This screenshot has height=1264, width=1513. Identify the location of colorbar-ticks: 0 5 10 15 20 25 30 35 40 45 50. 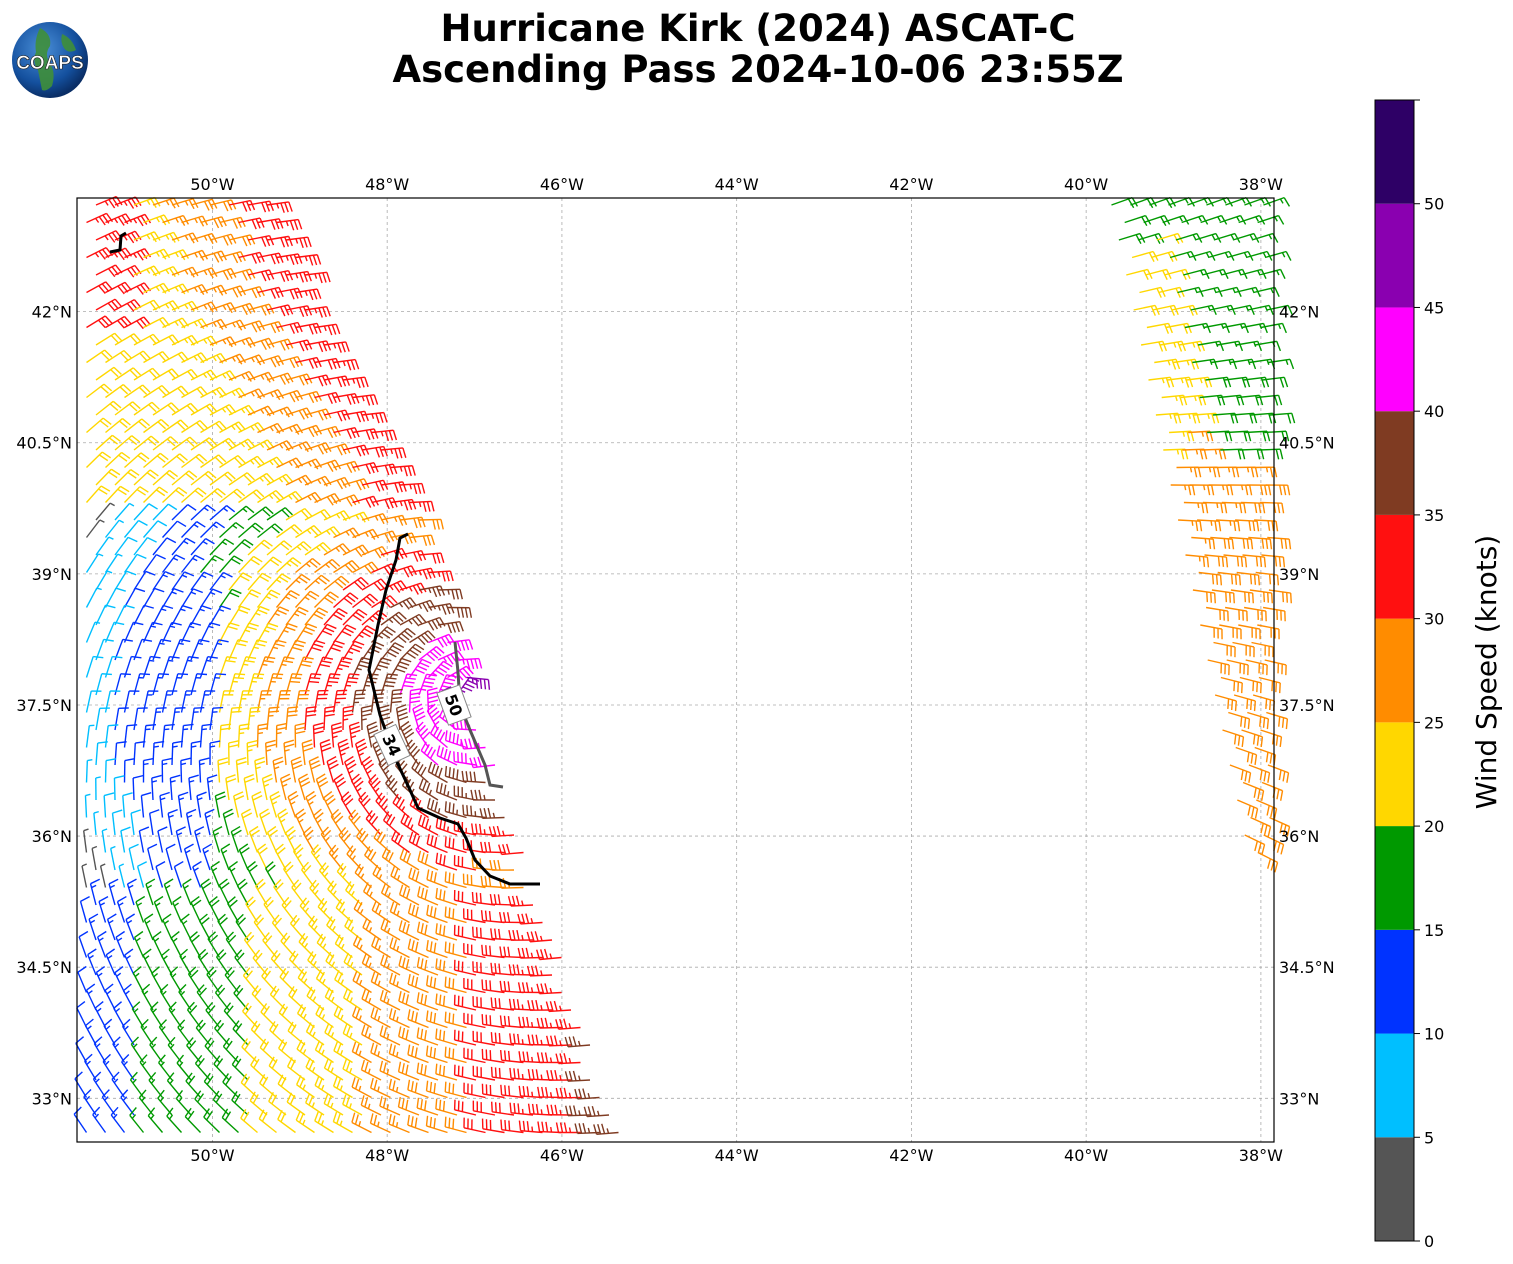
(1429, 675).